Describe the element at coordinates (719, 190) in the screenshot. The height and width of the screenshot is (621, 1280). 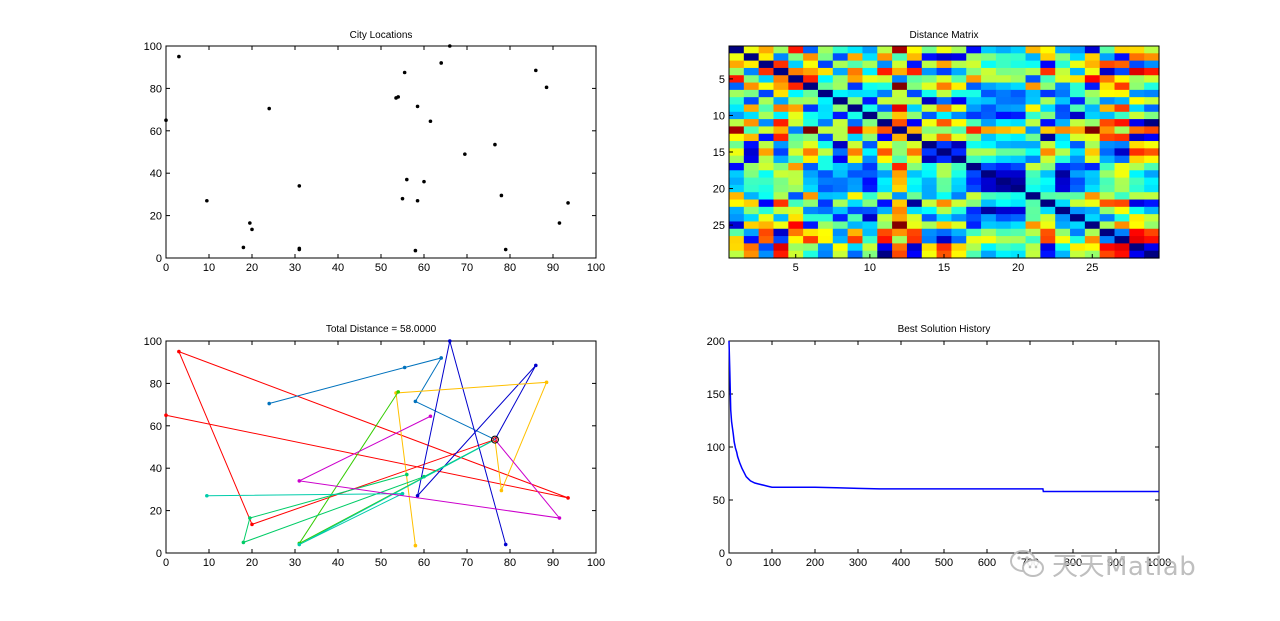
I see `matrix-ytick-label: 20` at that location.